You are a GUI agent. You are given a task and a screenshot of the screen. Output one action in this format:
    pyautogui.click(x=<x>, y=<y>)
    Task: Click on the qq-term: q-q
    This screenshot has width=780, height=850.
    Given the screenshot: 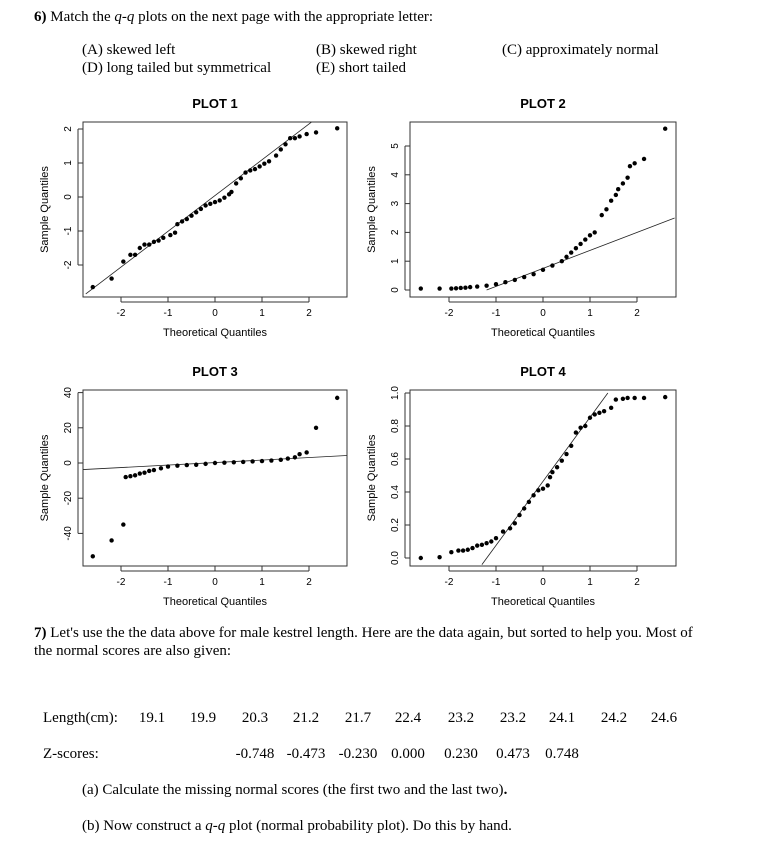 What is the action you would take?
    pyautogui.click(x=124, y=17)
    